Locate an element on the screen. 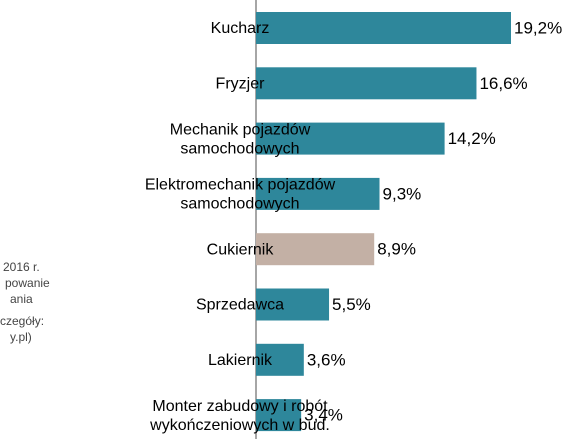 The width and height of the screenshot is (568, 439). category-label: Kucharz is located at coordinates (240, 28).